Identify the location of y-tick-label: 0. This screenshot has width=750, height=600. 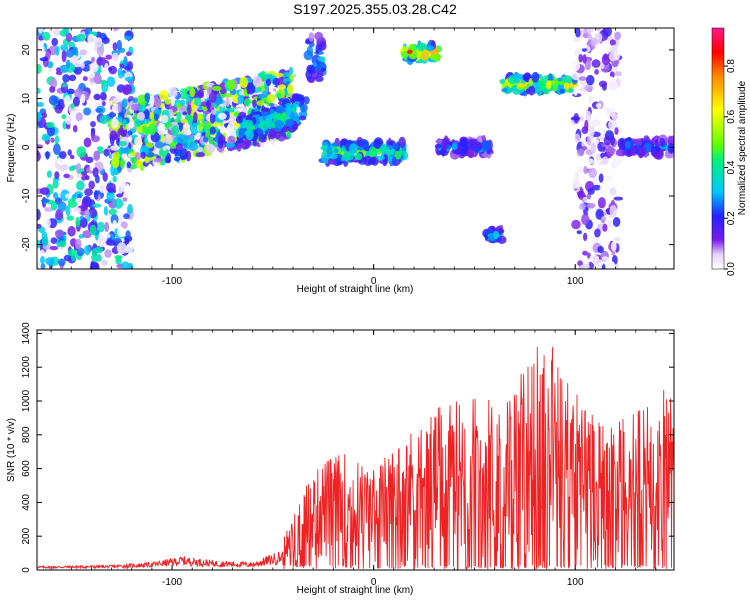
(26, 147).